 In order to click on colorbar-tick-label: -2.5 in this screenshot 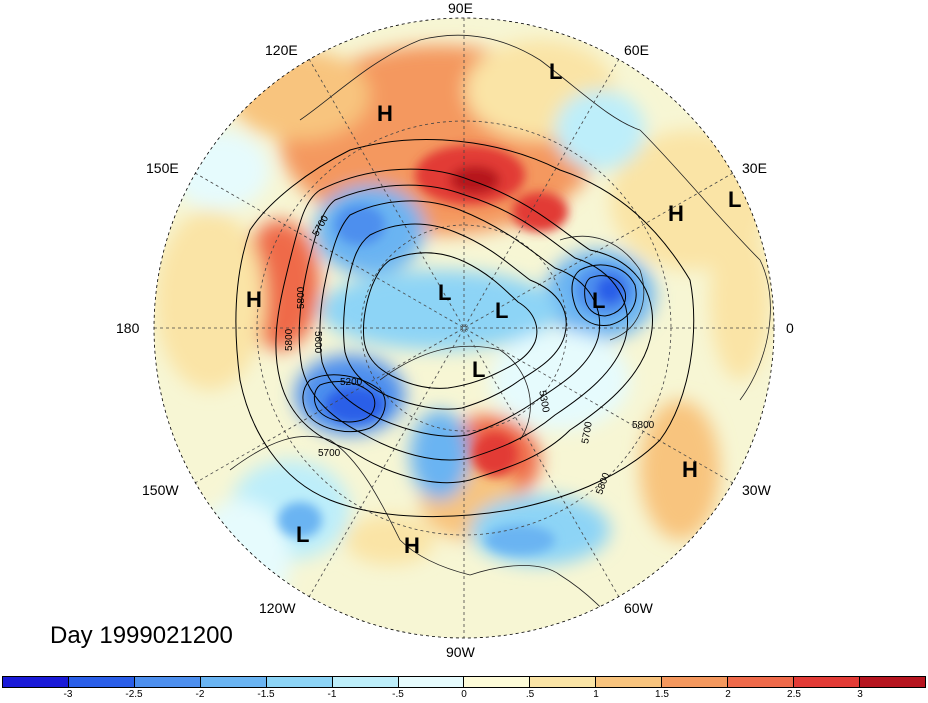, I will do `click(134, 694)`.